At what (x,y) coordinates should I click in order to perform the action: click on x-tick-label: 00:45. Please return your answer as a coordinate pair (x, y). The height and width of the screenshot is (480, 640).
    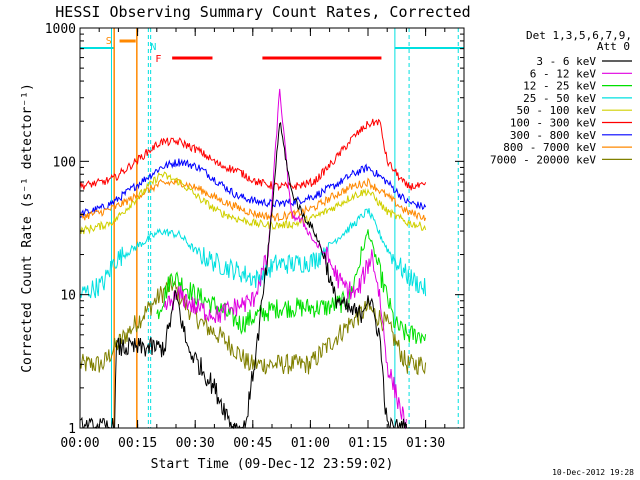
    Looking at the image, I should click on (252, 443).